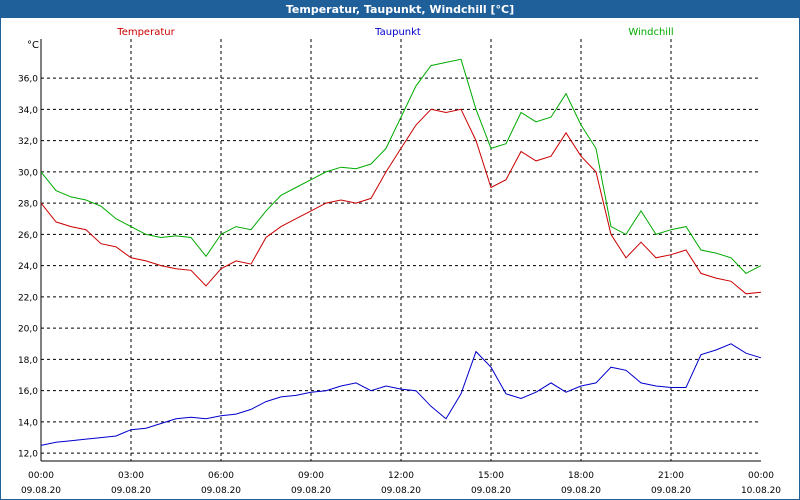 Image resolution: width=800 pixels, height=500 pixels. Describe the element at coordinates (28, 142) in the screenshot. I see `y-tick-label: 32,0` at that location.